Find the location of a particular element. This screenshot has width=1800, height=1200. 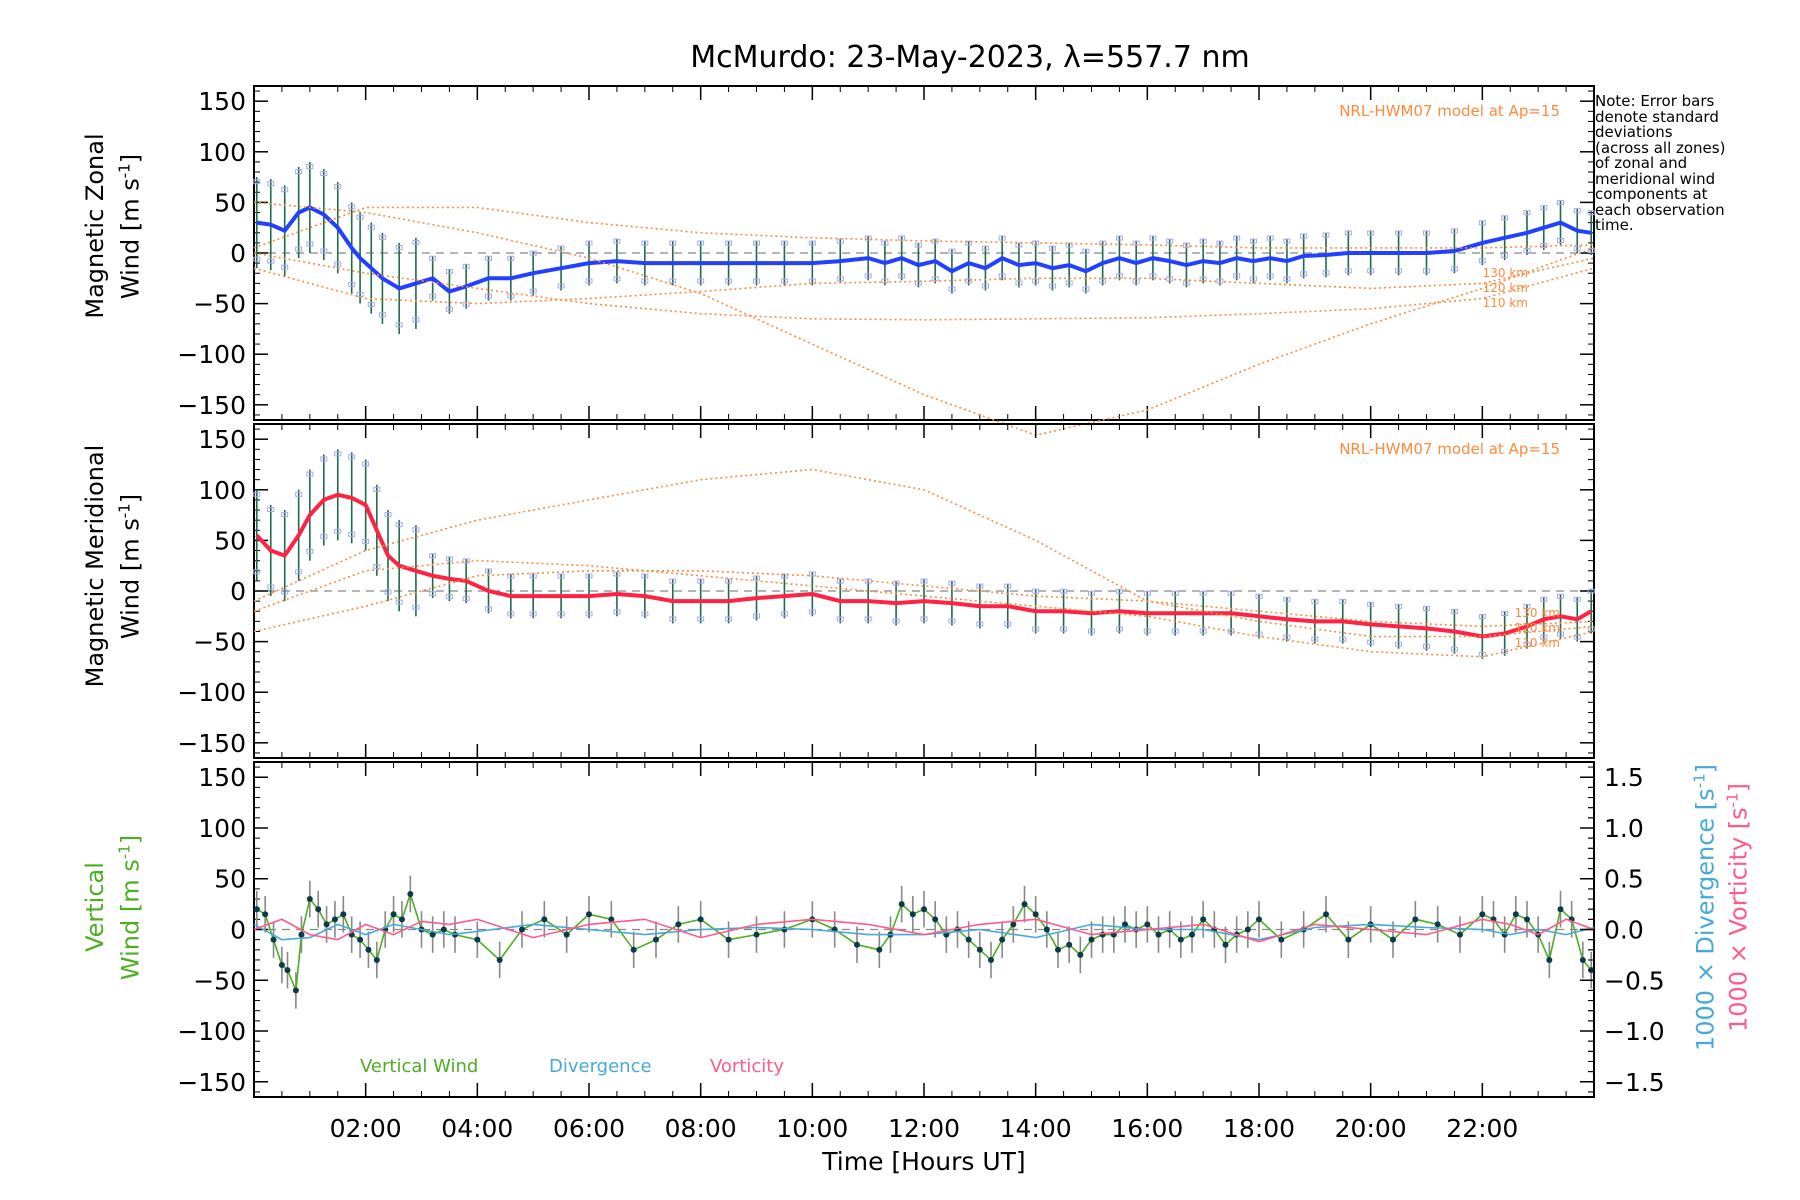

y-tick-label: 150 is located at coordinates (222, 101).